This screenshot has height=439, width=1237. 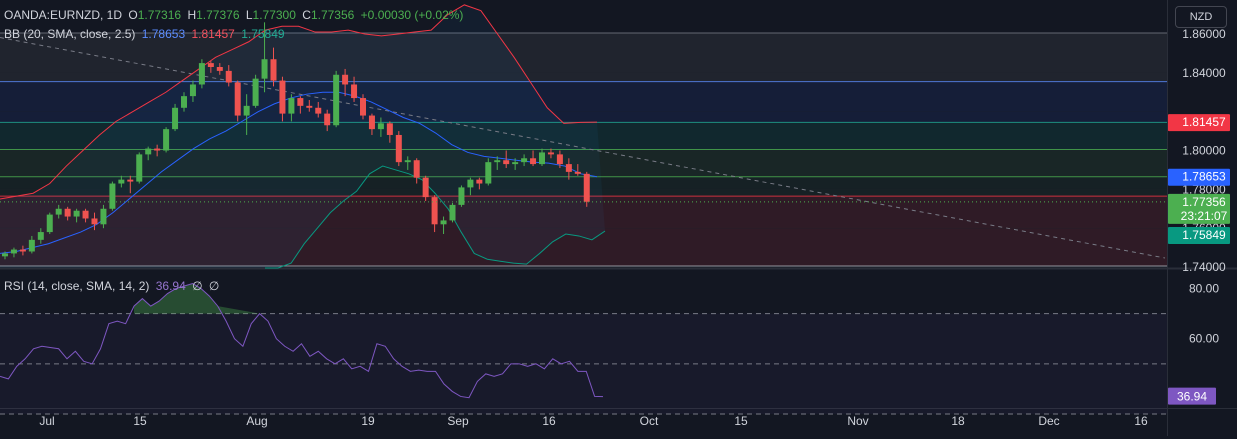 What do you see at coordinates (958, 421) in the screenshot?
I see `time-tick-label: 18` at bounding box center [958, 421].